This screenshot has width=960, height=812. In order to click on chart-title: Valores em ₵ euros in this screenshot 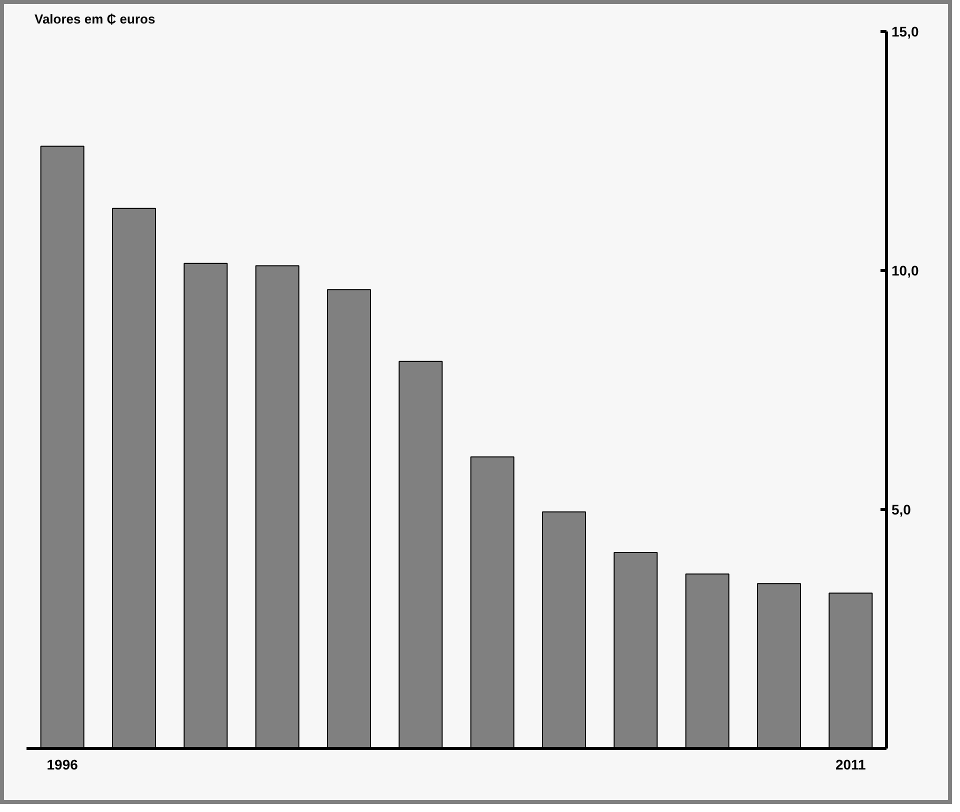, I will do `click(95, 19)`.